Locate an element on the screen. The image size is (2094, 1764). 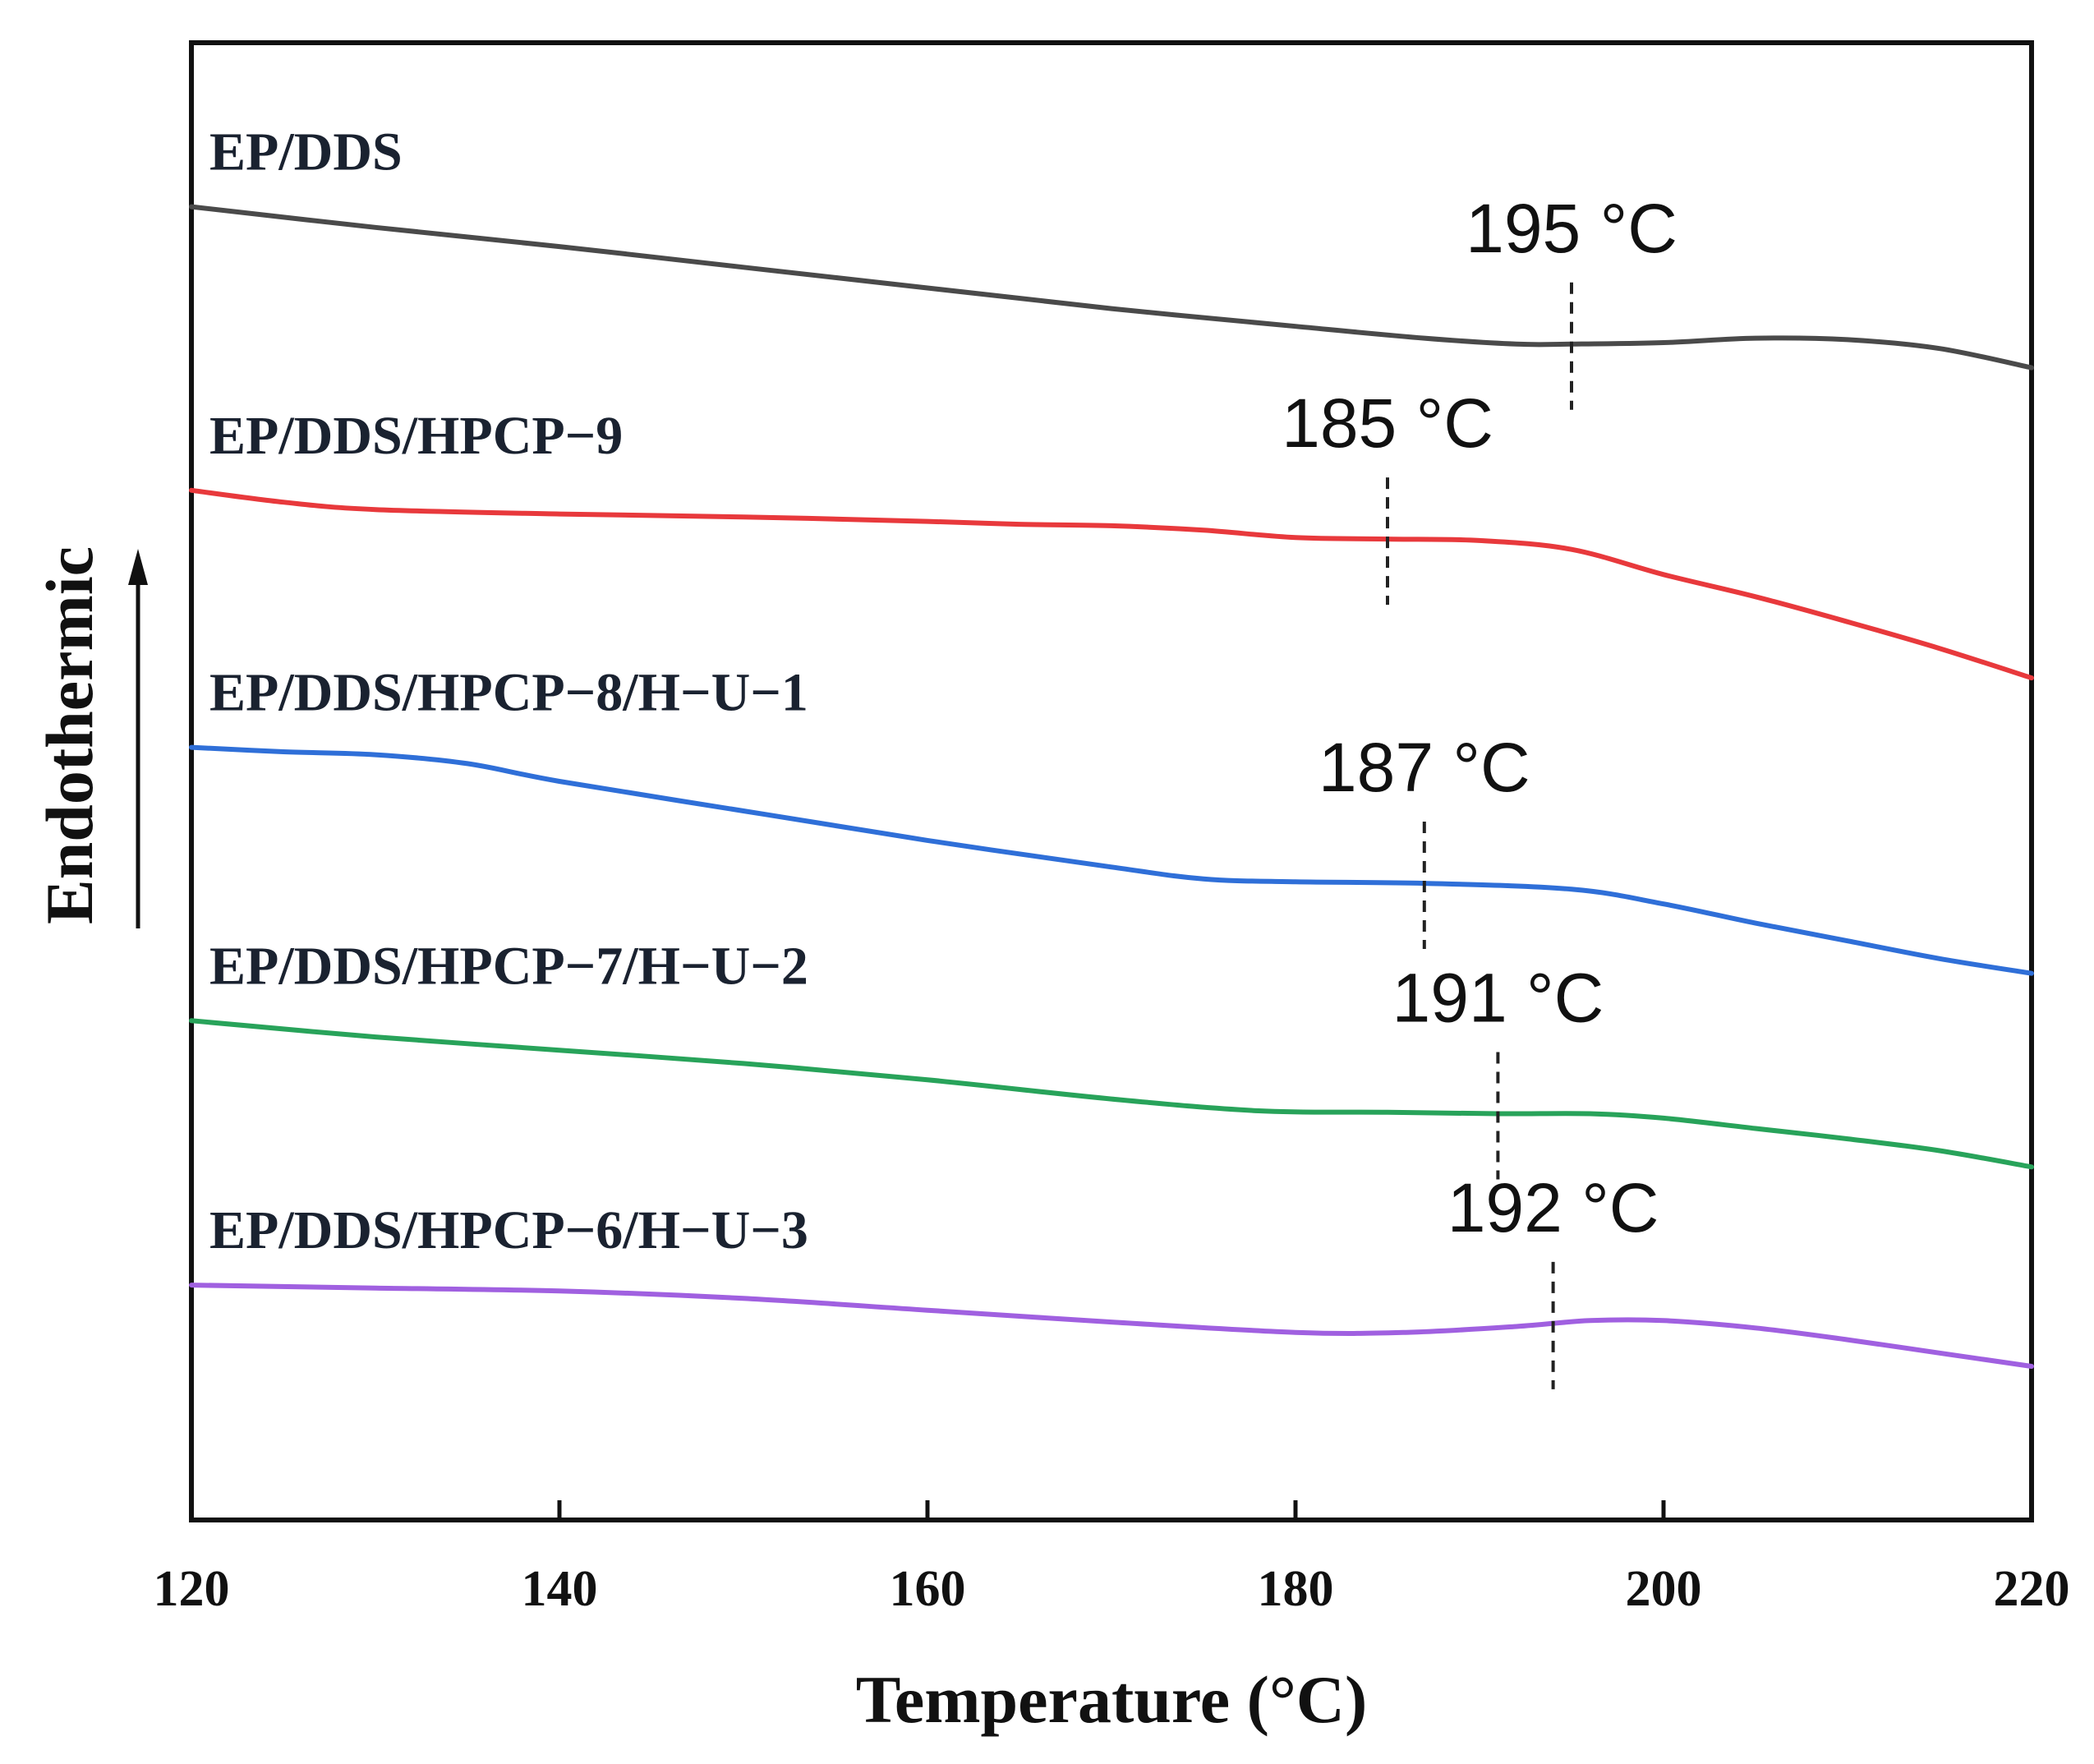
x-tick-label: 140 is located at coordinates (560, 1589).